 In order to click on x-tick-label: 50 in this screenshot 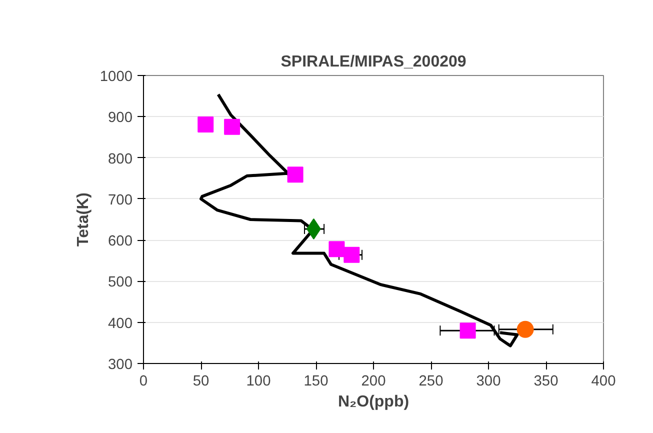, I will do `click(201, 382)`.